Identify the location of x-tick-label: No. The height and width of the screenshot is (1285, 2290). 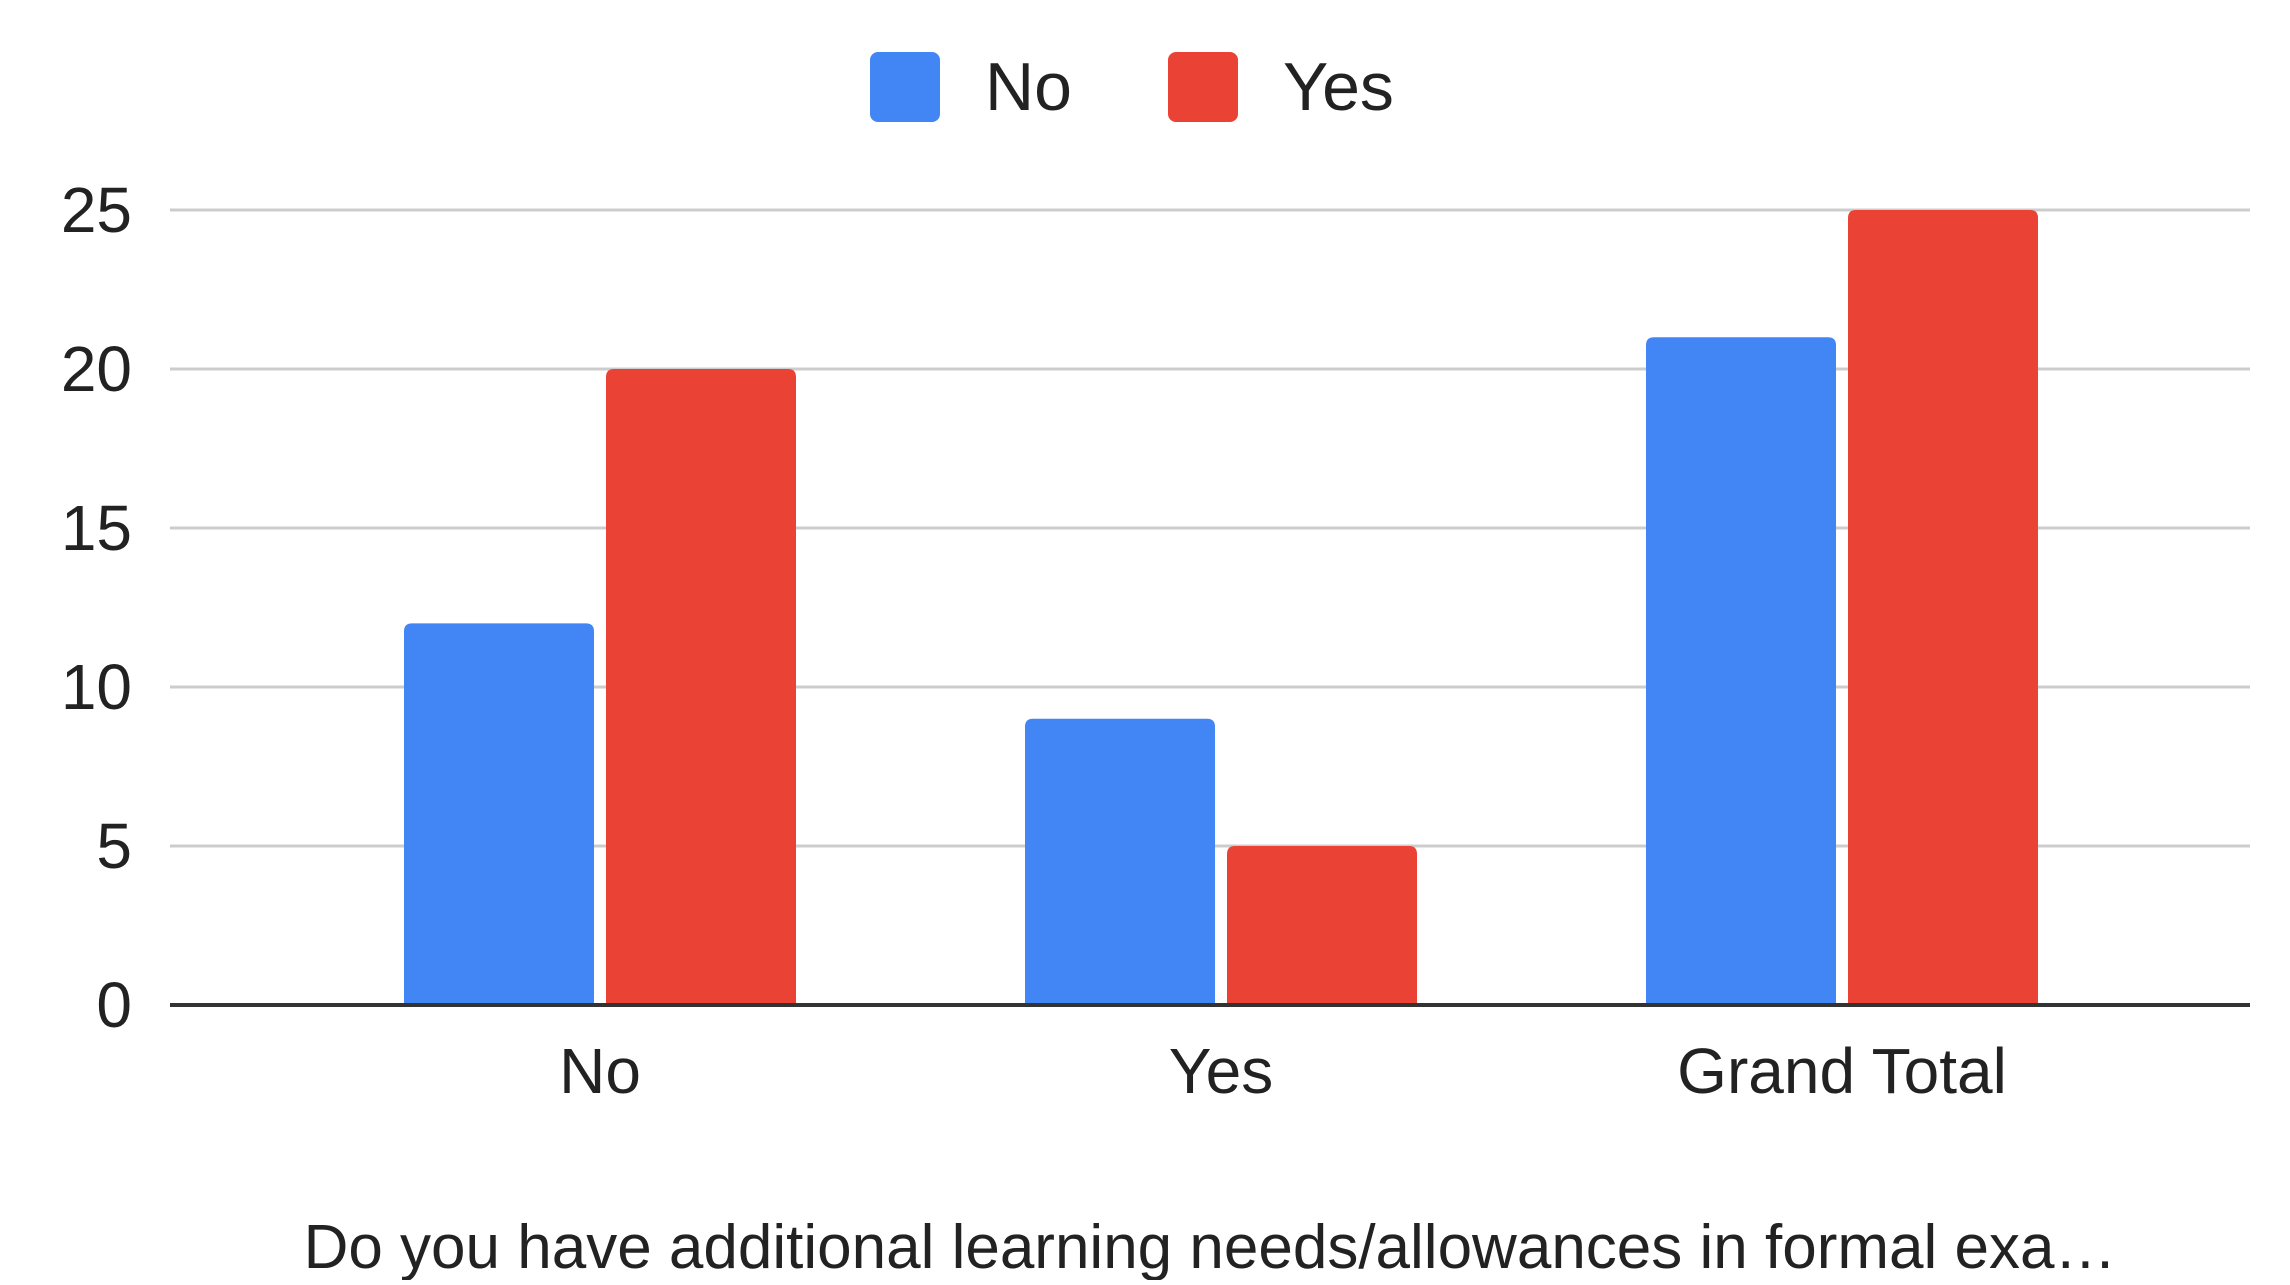
(600, 1071).